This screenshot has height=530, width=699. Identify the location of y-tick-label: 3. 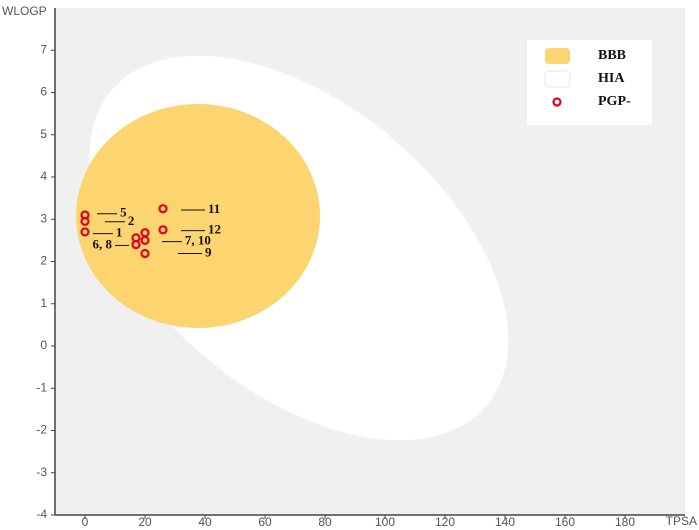
(43, 218).